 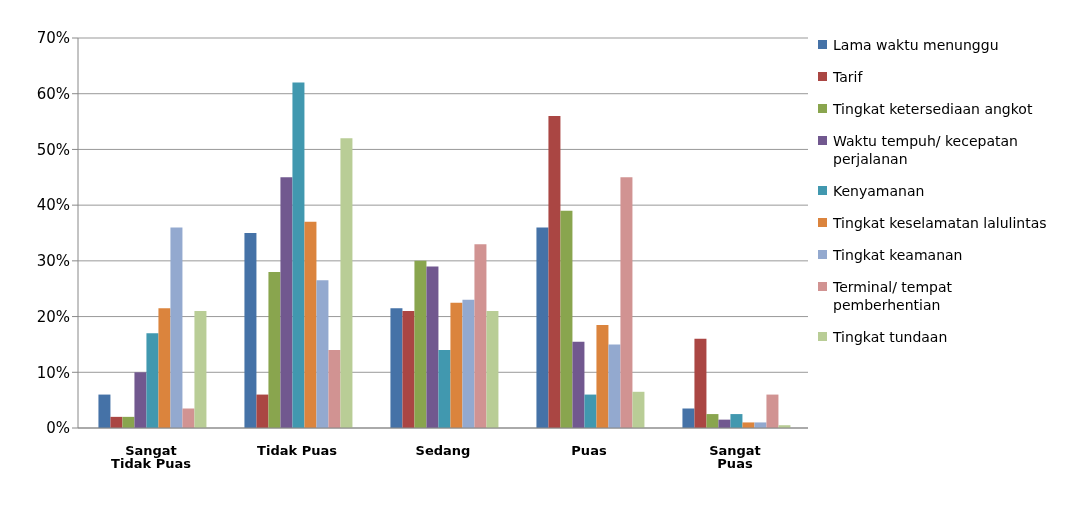 I want to click on x-tick-label: Puas, so click(x=589, y=451).